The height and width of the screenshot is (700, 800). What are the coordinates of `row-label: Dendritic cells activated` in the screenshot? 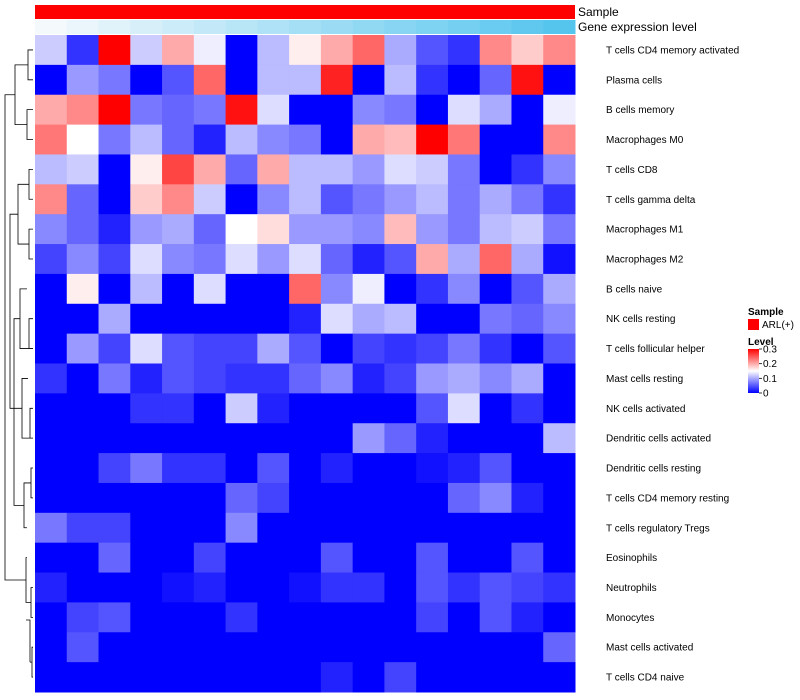 It's located at (658, 439).